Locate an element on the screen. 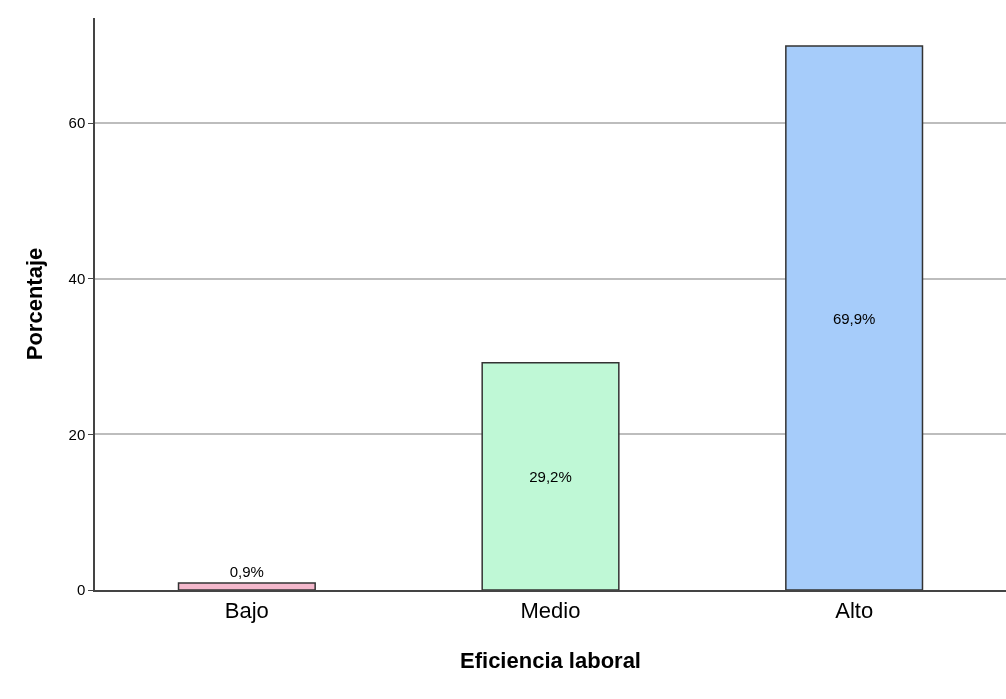 The width and height of the screenshot is (1006, 699). x-tick-label: Bajo is located at coordinates (246, 611).